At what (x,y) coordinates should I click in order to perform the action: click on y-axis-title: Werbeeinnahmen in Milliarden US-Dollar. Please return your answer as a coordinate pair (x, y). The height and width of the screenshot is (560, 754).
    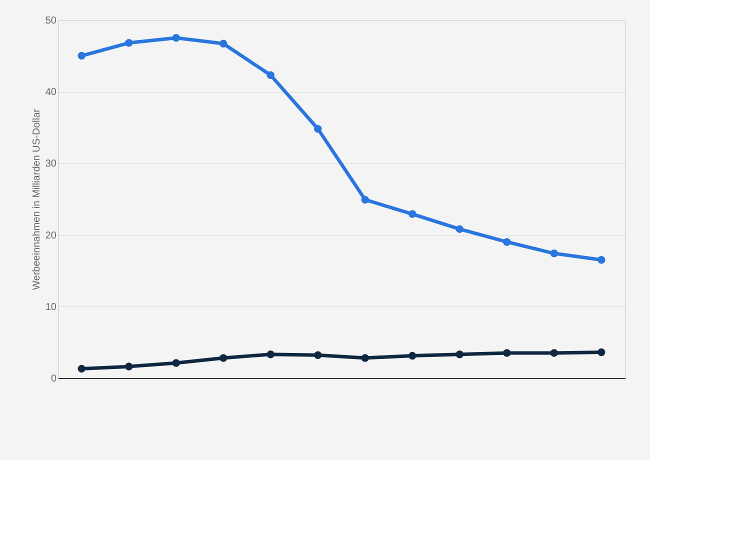
    Looking at the image, I should click on (36, 199).